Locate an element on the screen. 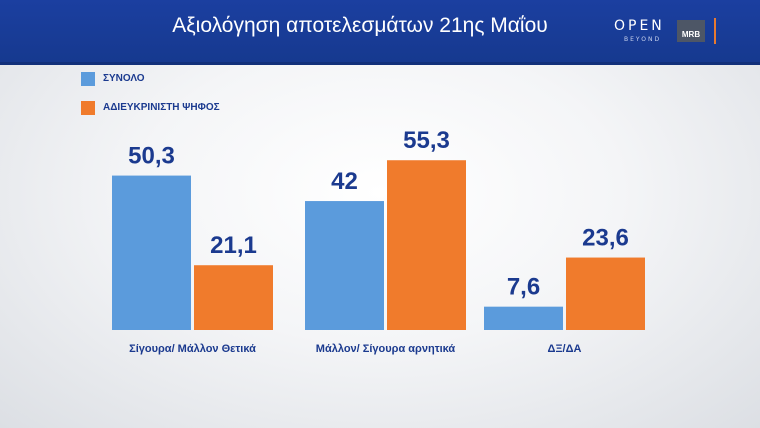 This screenshot has height=428, width=760. page-title: Αξιολόγηση αποτελεσμάτων 21ης Μαΐου is located at coordinates (360, 25).